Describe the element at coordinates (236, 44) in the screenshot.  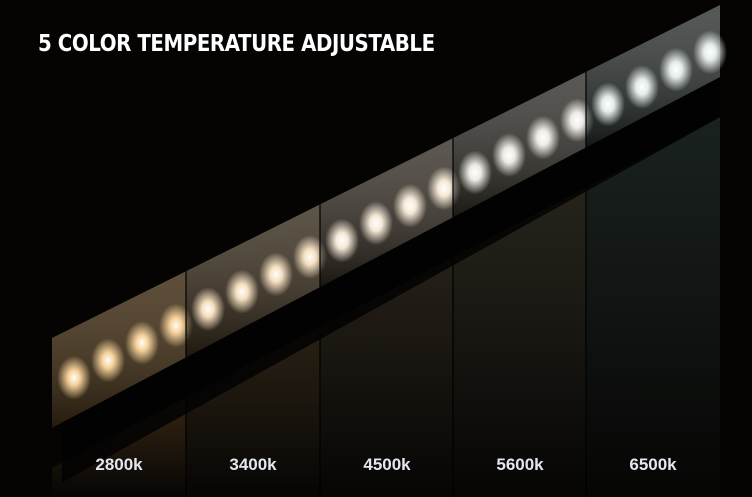
I see `headline: 5 COLOR TEMPERATURE ADJUSTABLE` at that location.